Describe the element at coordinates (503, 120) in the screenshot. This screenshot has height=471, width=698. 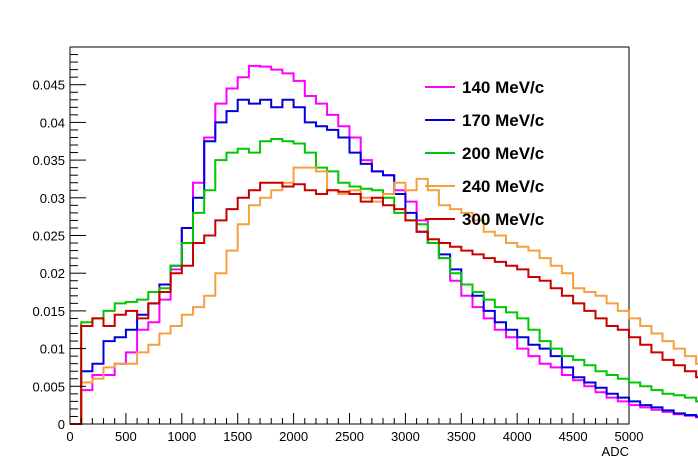
I see `legend-label-2: 170 MeV/c` at that location.